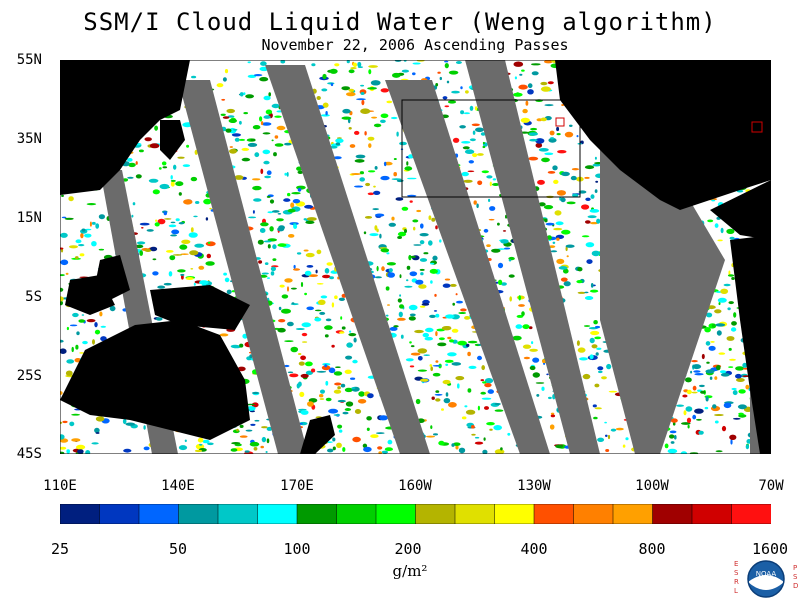 The image size is (800, 604). Describe the element at coordinates (29, 376) in the screenshot. I see `lat-label-25s: 25S` at that location.